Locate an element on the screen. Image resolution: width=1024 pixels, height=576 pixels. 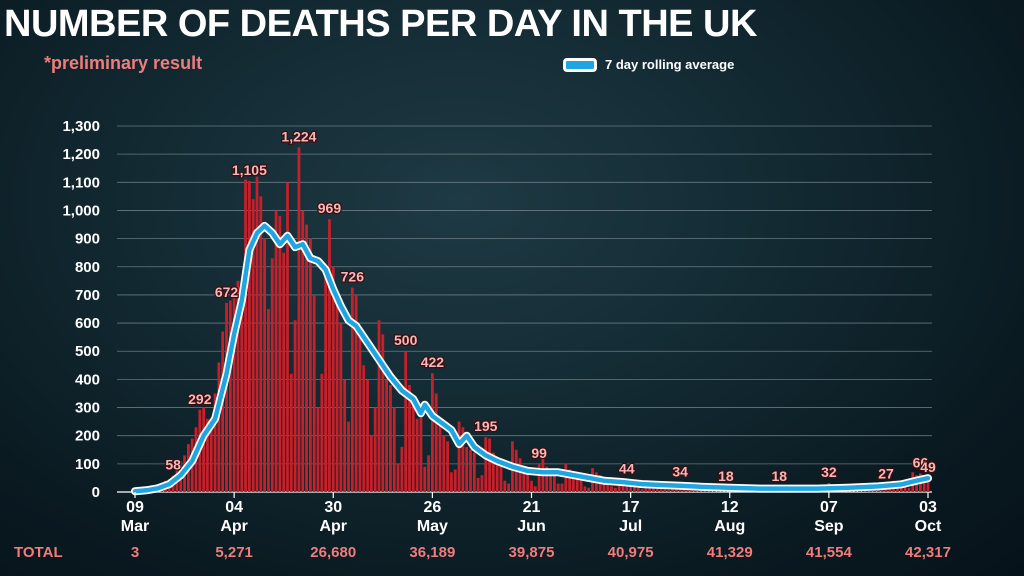
data-label: 969 is located at coordinates (330, 208).